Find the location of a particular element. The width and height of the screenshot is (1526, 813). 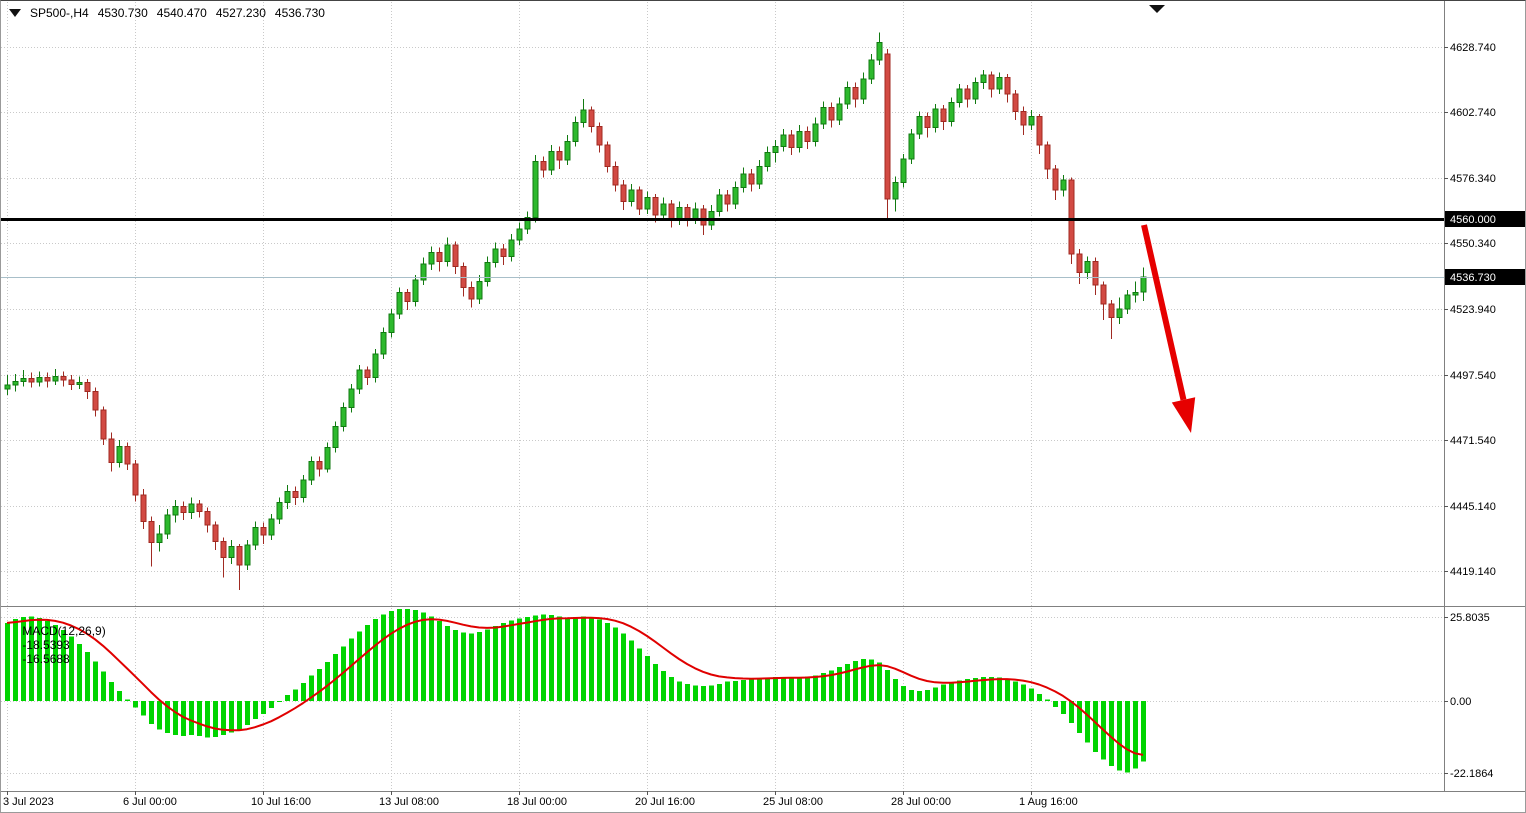

price-level-lines is located at coordinates (722, 248).